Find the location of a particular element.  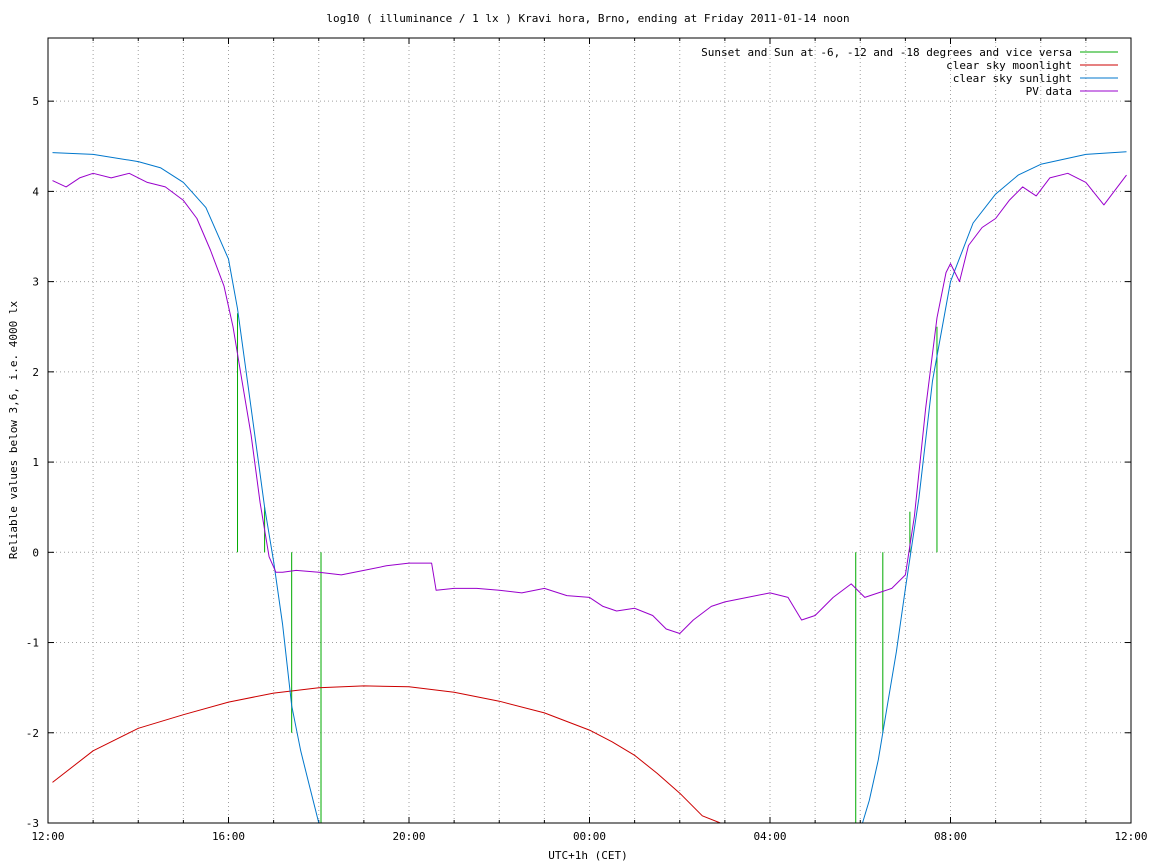

y-tick-label: 2 is located at coordinates (35, 372).